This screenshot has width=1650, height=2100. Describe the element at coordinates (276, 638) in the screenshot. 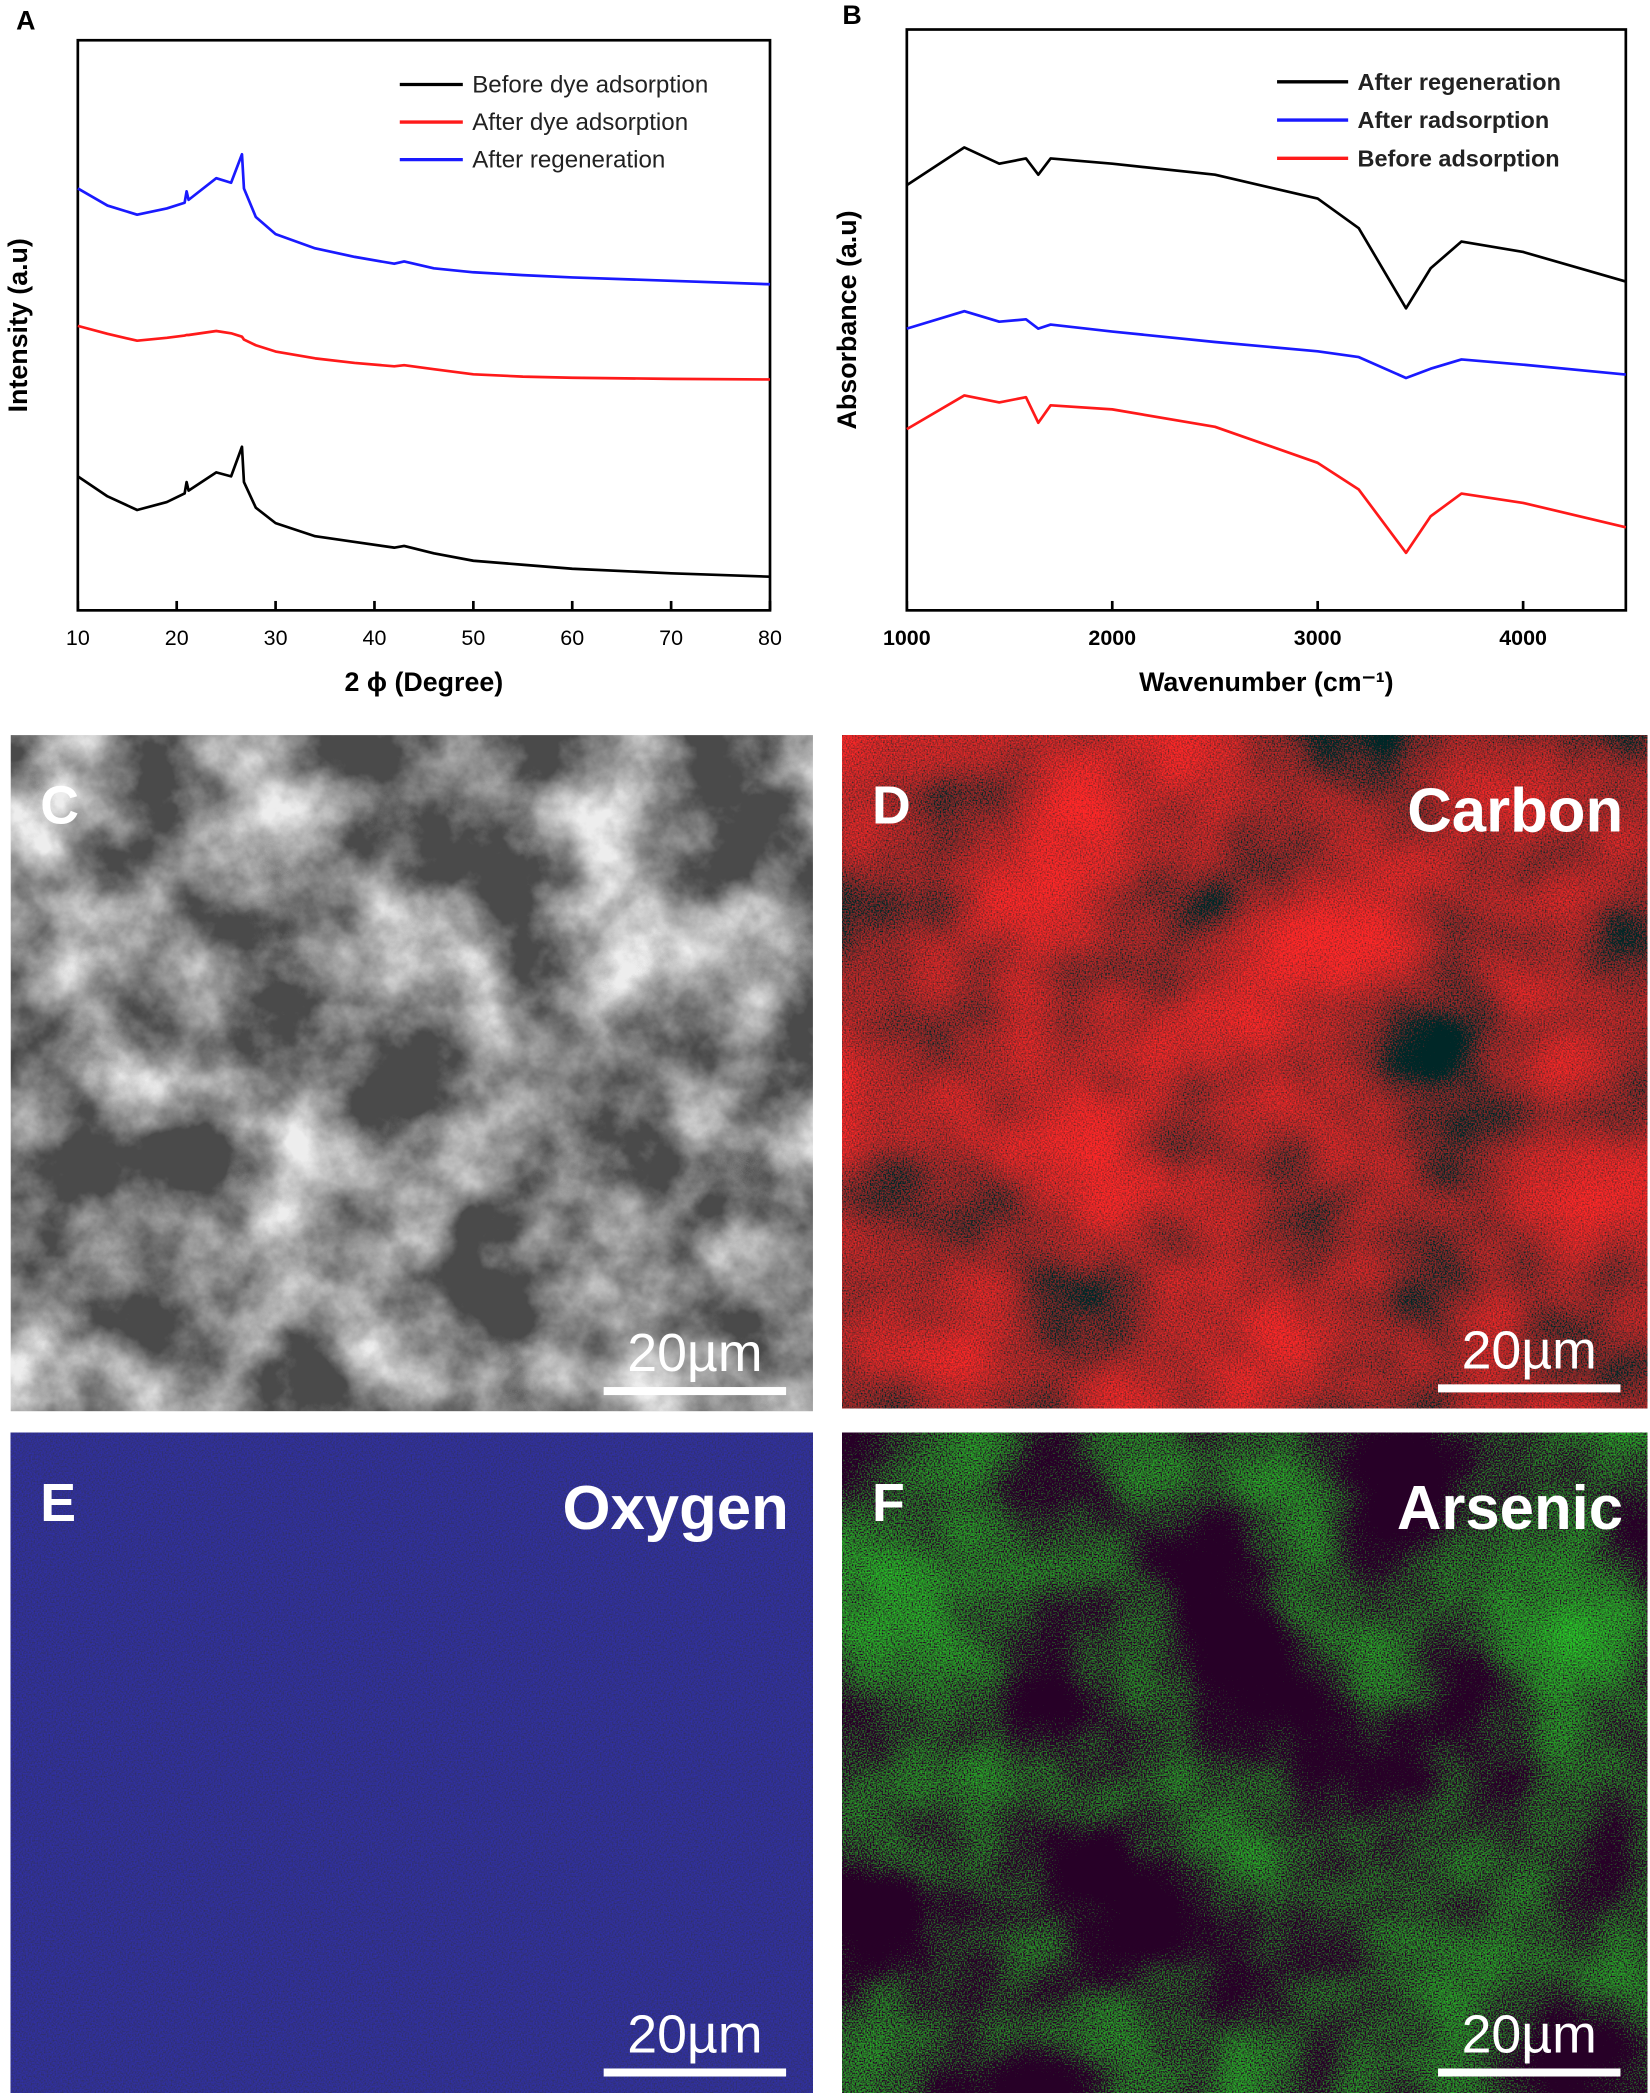

I see `x-tick-label: 30` at that location.